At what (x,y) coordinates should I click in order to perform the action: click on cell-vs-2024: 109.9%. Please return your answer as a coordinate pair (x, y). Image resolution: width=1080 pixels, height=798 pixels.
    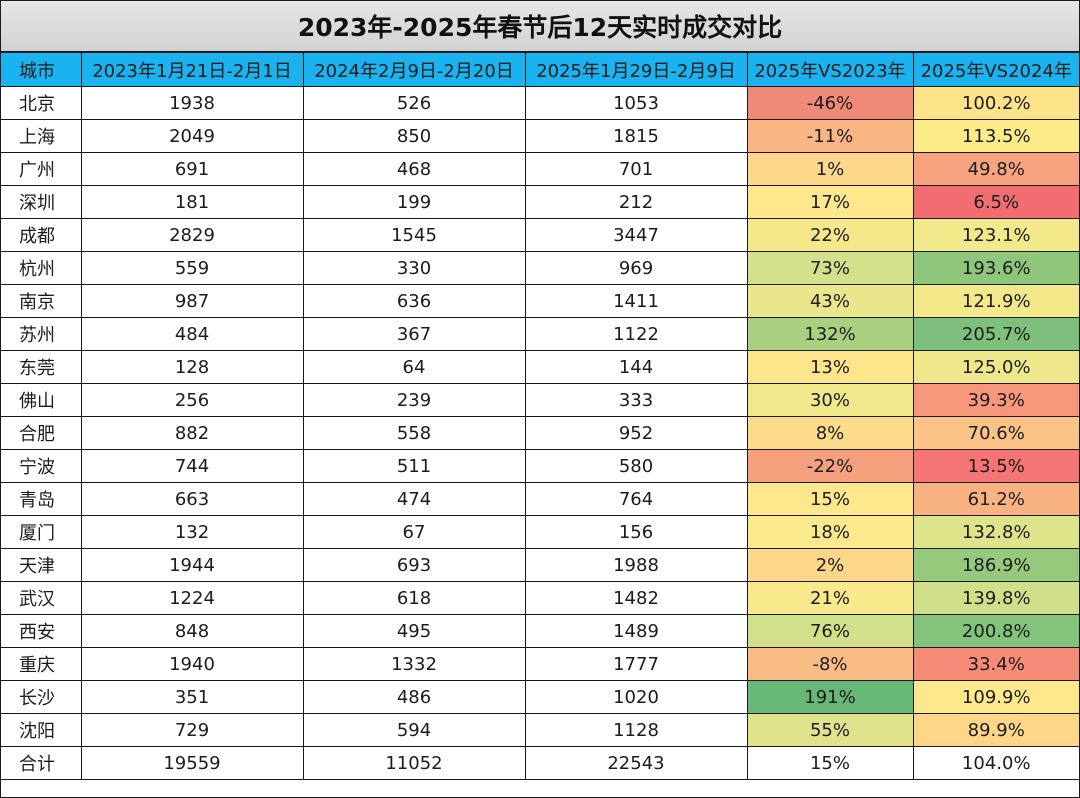
    Looking at the image, I should click on (995, 697).